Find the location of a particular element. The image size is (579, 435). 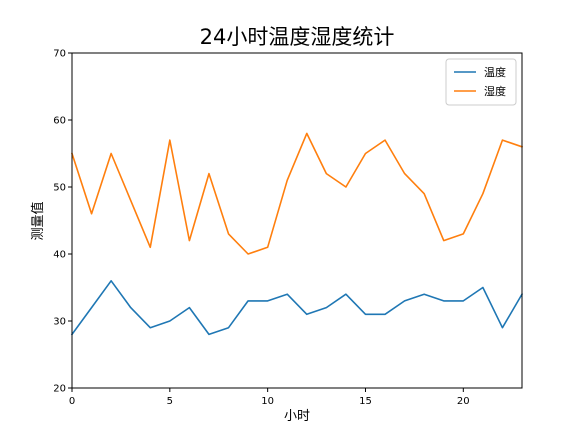

y-axis-label: 测量值 is located at coordinates (38, 220).